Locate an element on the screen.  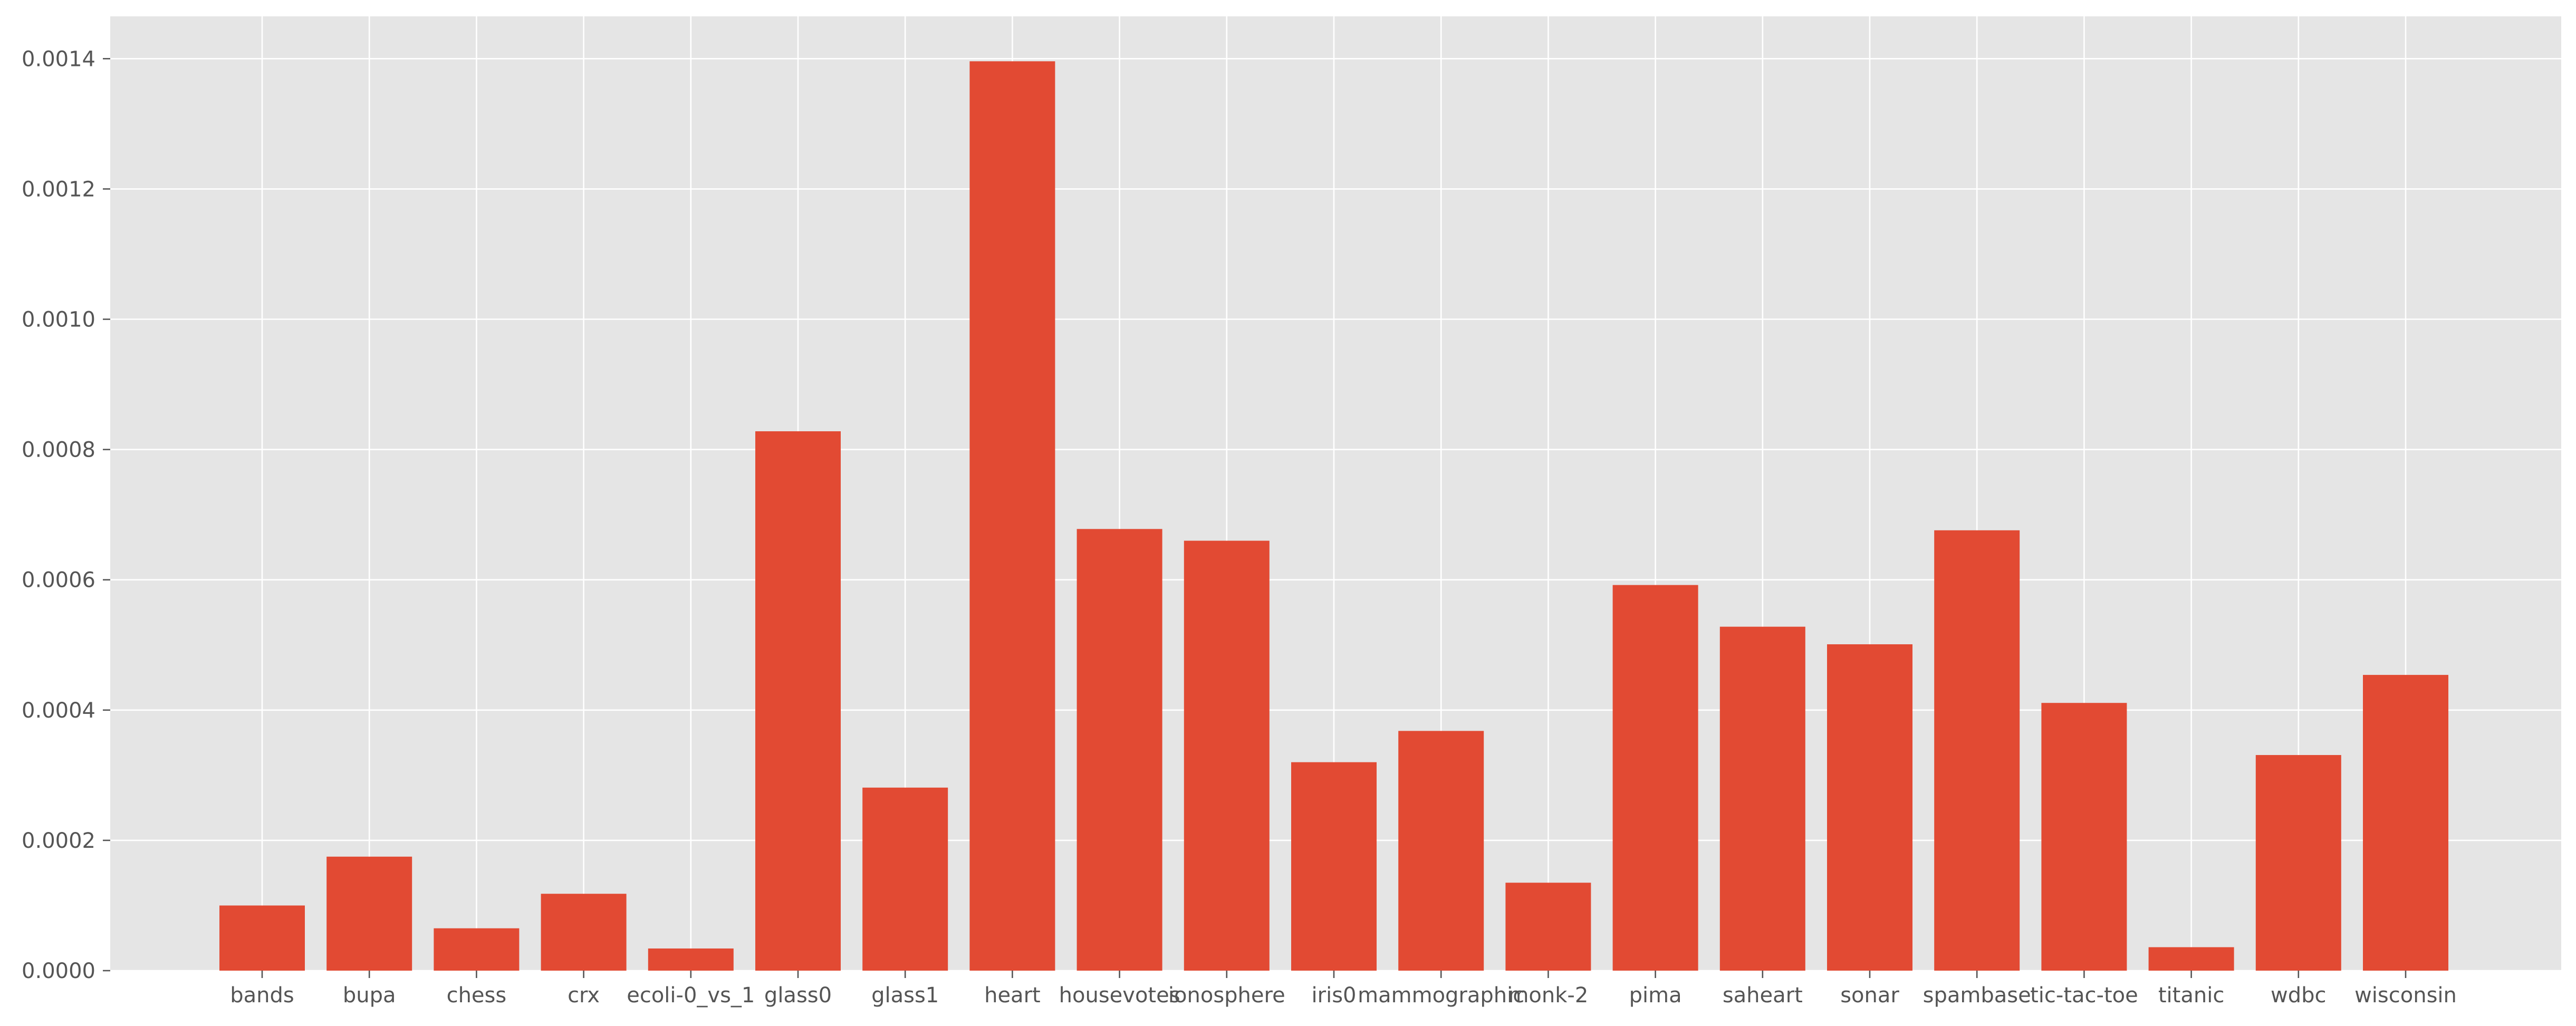
bar-crx is located at coordinates (584, 932).